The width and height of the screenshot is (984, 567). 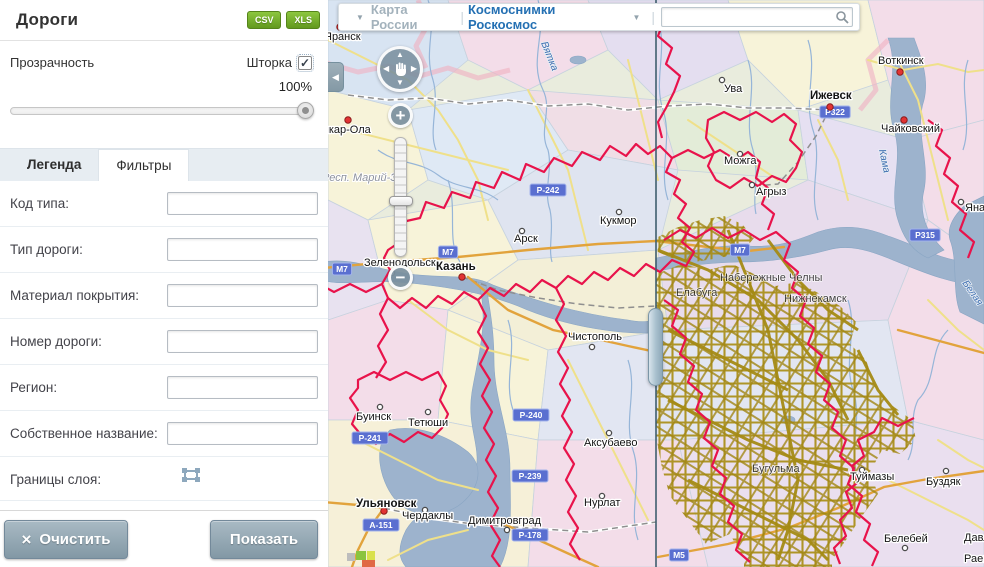 What do you see at coordinates (400, 82) in the screenshot?
I see `pan-down-icon: ▼` at bounding box center [400, 82].